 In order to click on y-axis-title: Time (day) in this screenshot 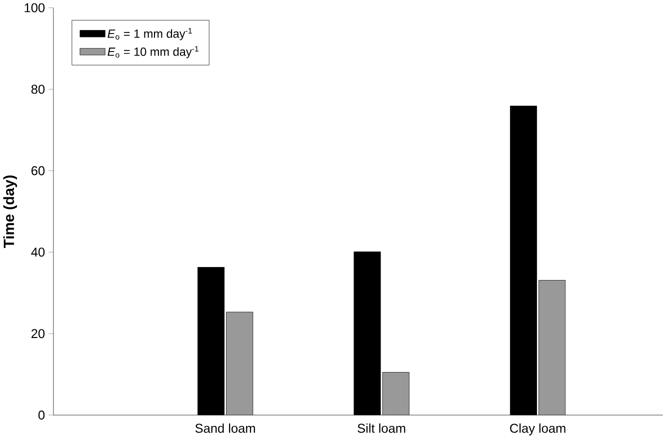, I will do `click(10, 212)`.